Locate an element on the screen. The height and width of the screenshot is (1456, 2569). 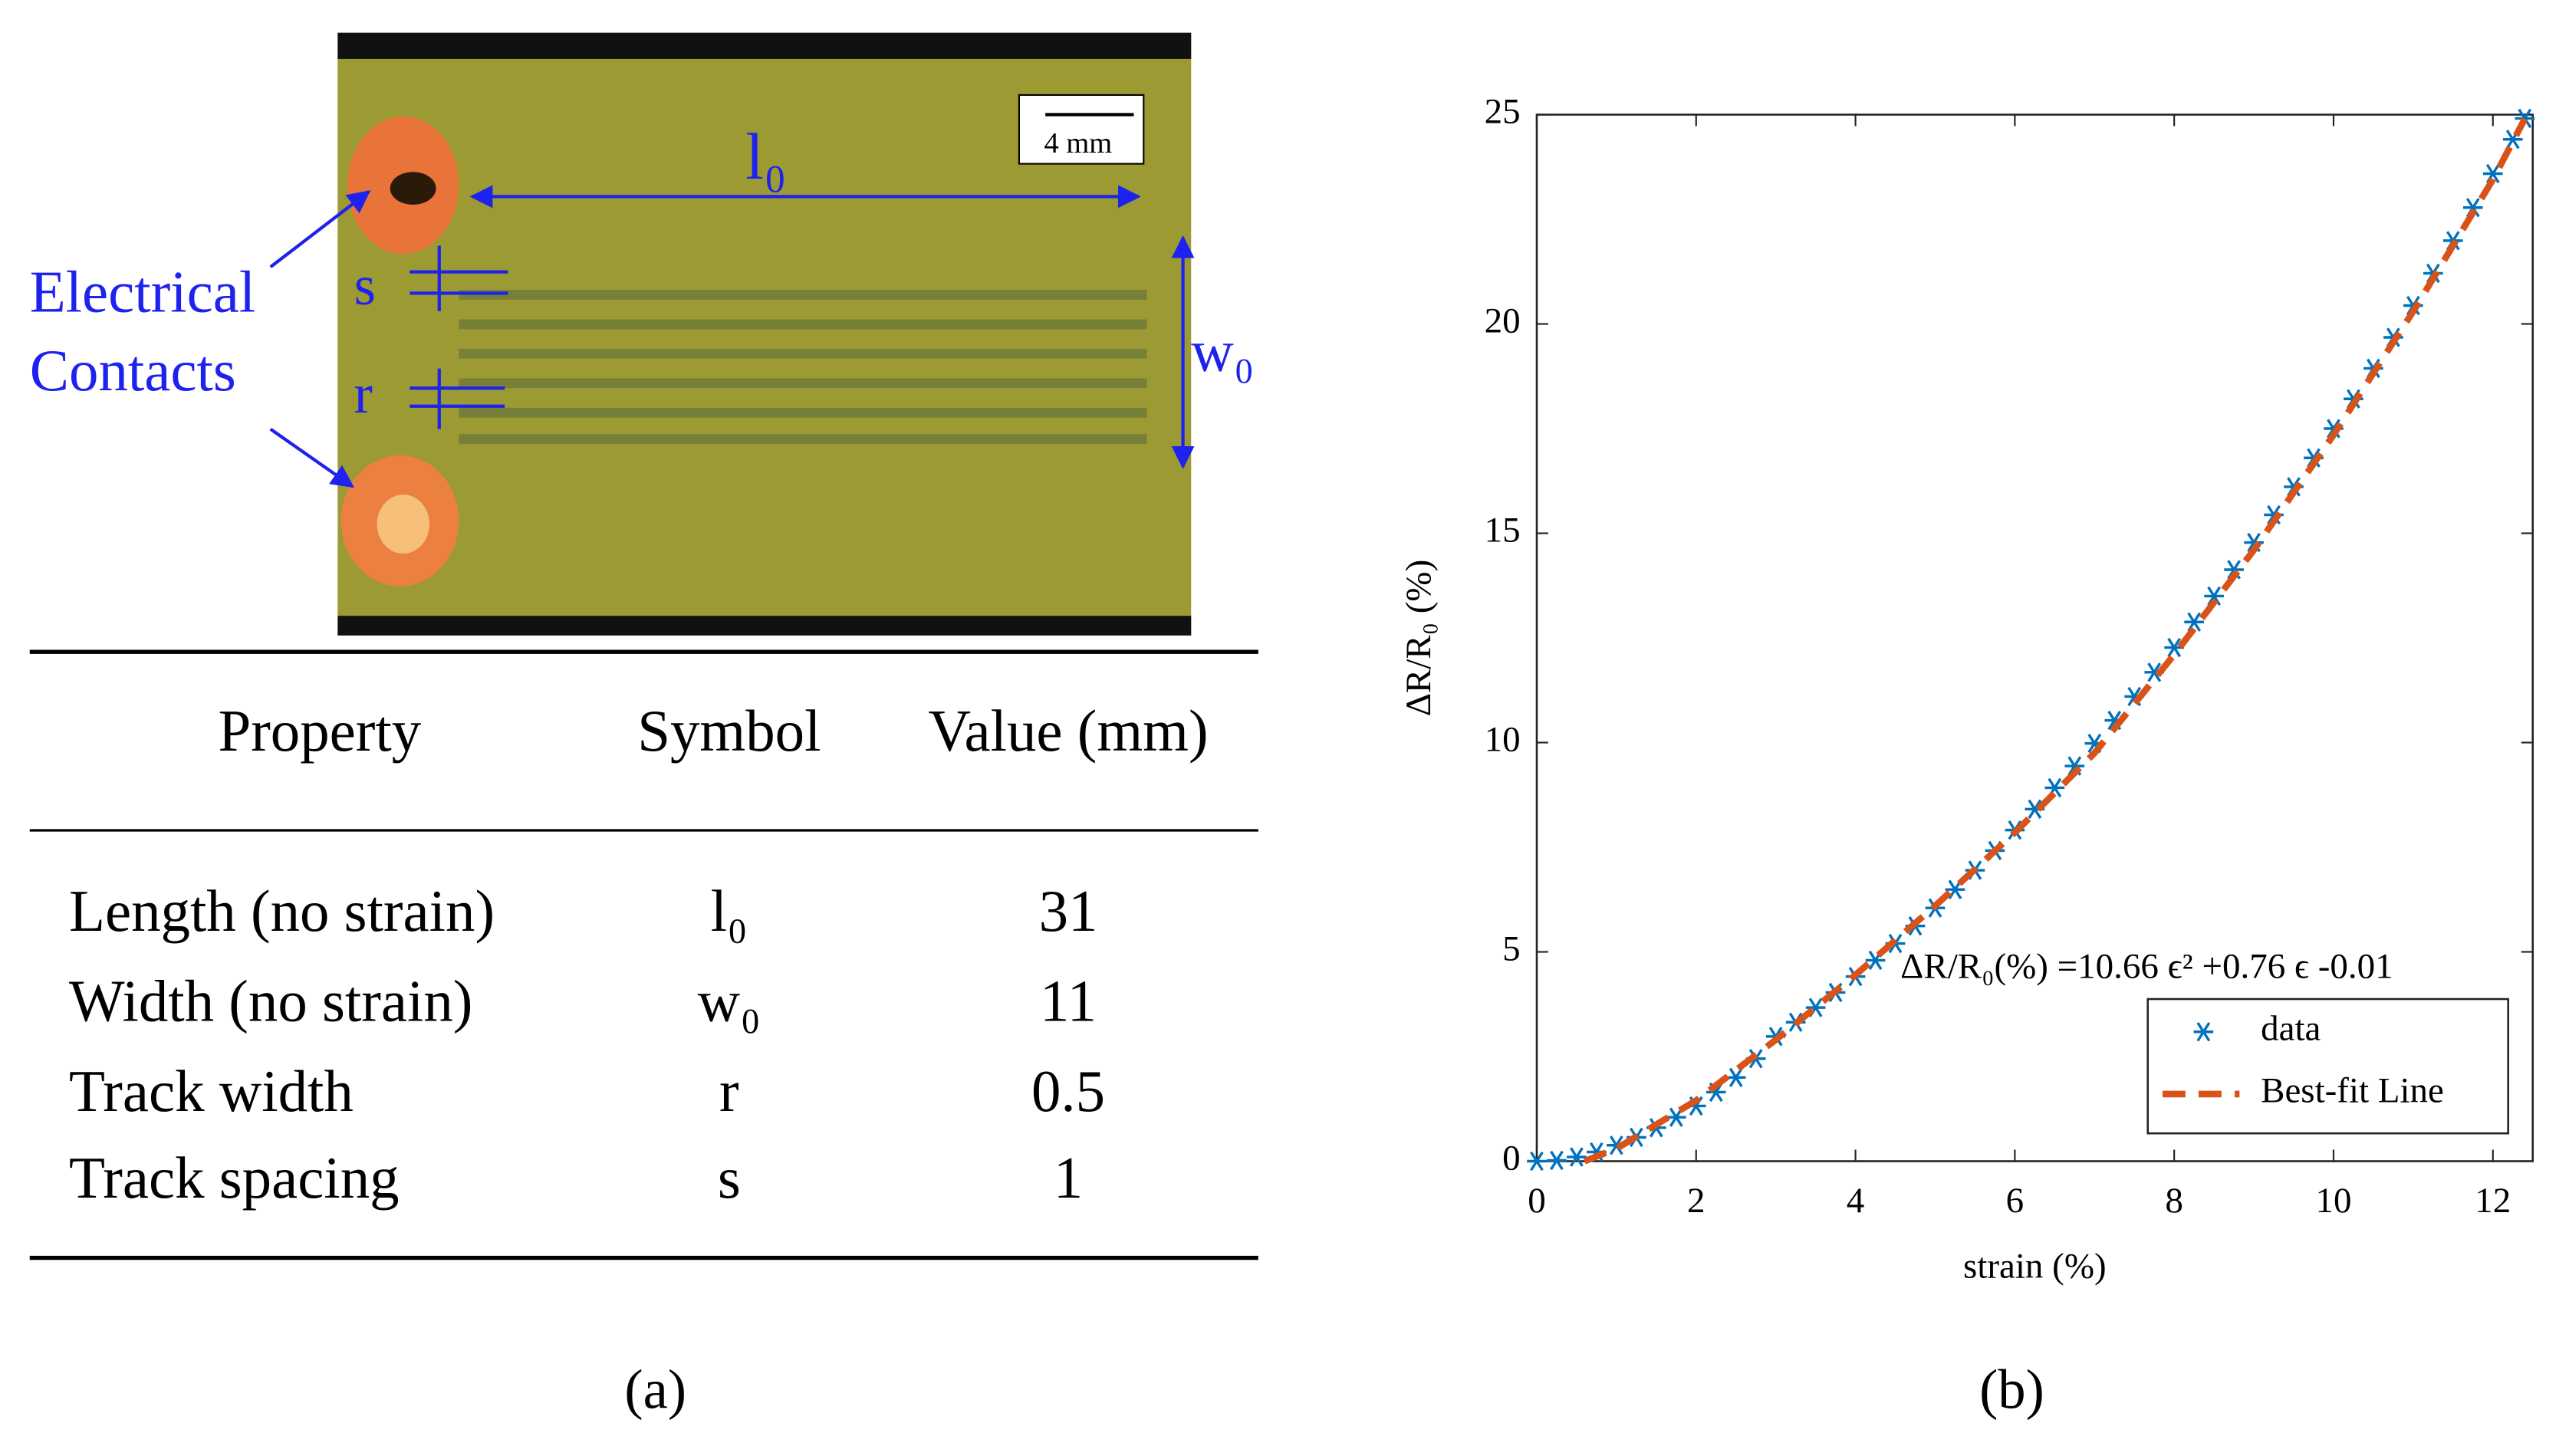
table-cell: 0.5 is located at coordinates (1068, 1091).